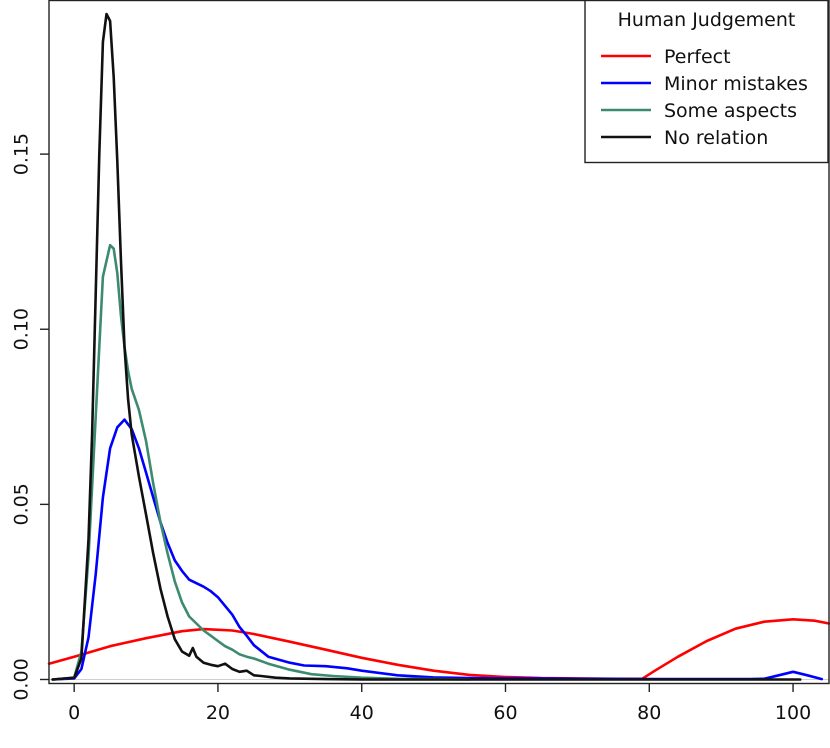  I want to click on x-tick-label: 40, so click(362, 713).